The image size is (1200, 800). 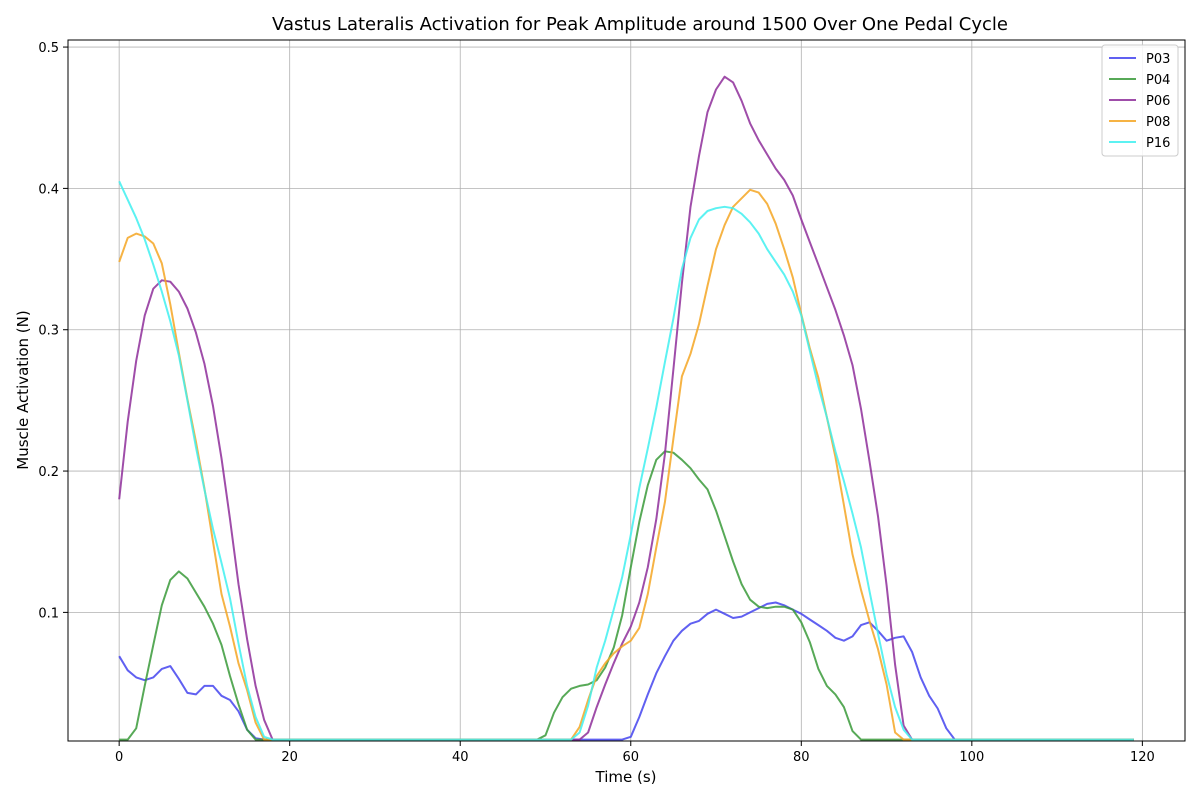 I want to click on x-axis-label: Time (s), so click(x=626, y=777).